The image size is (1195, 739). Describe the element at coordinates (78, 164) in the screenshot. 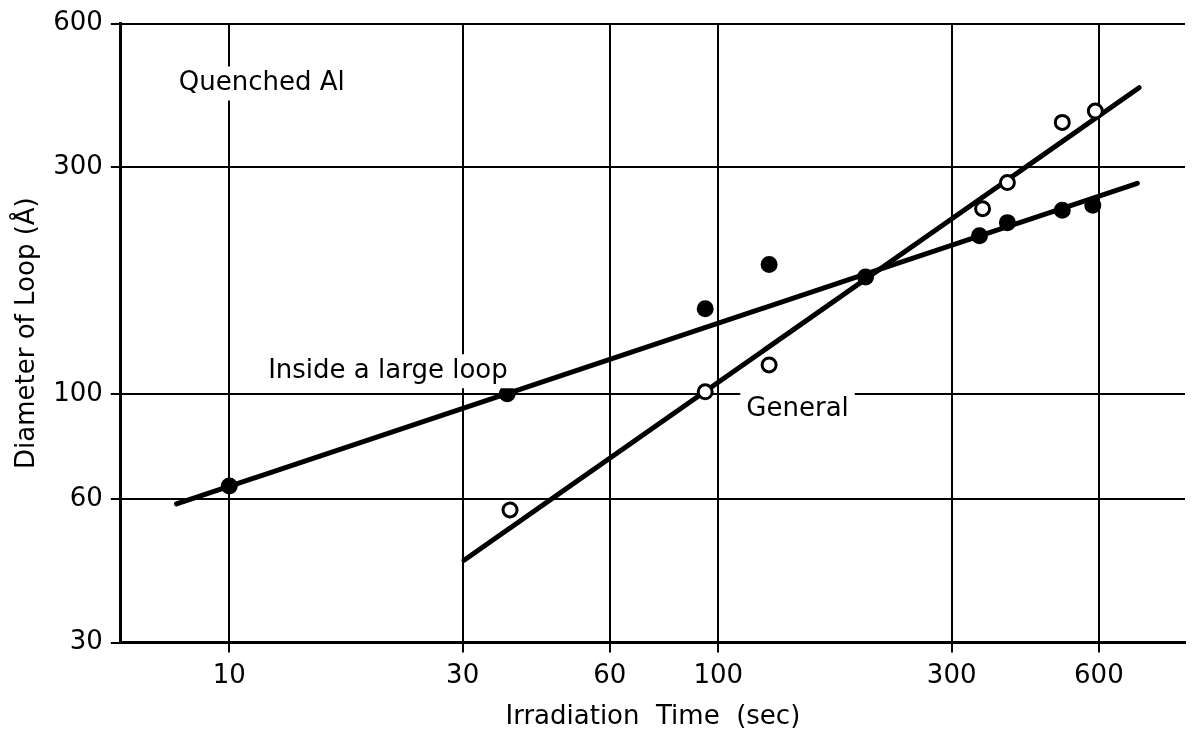

I see `y-tick-label: 300` at that location.